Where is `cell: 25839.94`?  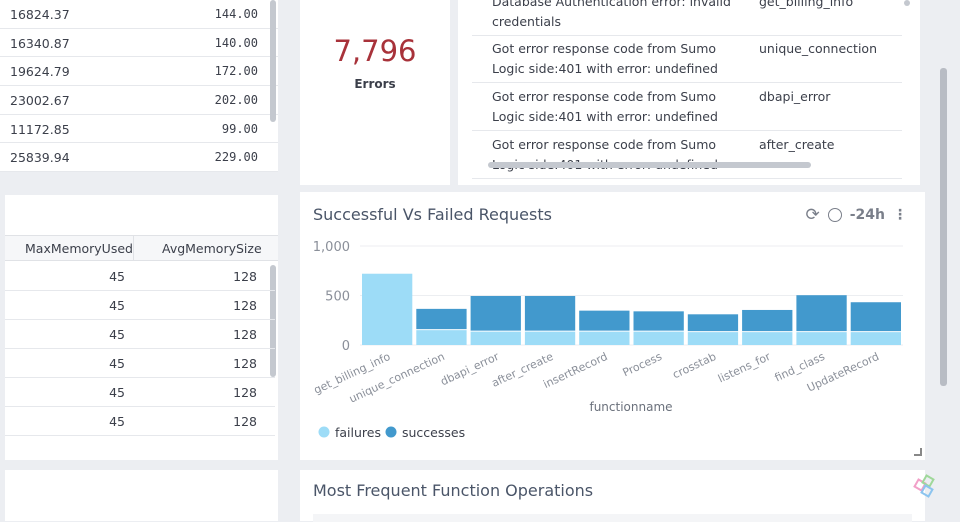 cell: 25839.94 is located at coordinates (40, 158).